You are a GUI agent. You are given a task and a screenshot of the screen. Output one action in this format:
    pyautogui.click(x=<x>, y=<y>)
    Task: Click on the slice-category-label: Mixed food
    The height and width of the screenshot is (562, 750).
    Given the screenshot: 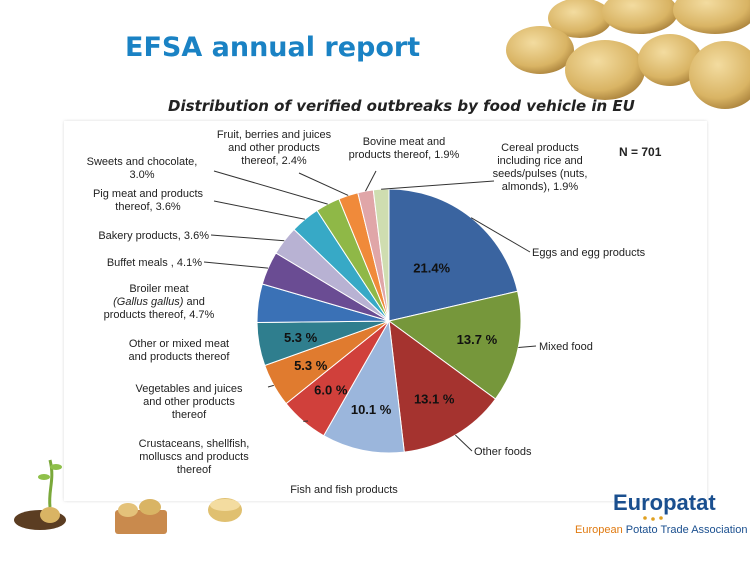 What is the action you would take?
    pyautogui.click(x=566, y=347)
    